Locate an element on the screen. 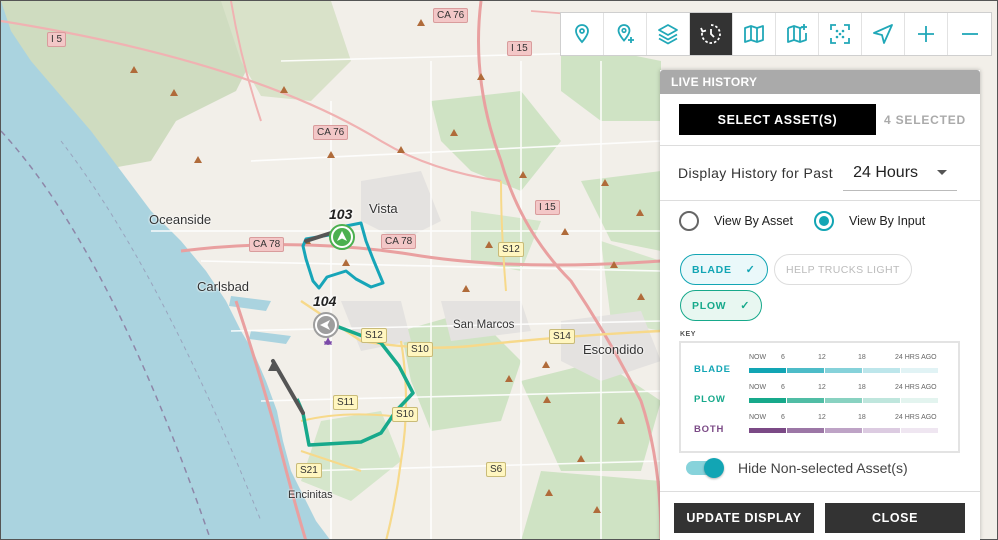 The image size is (998, 540). chip-label: PLOW is located at coordinates (709, 305).